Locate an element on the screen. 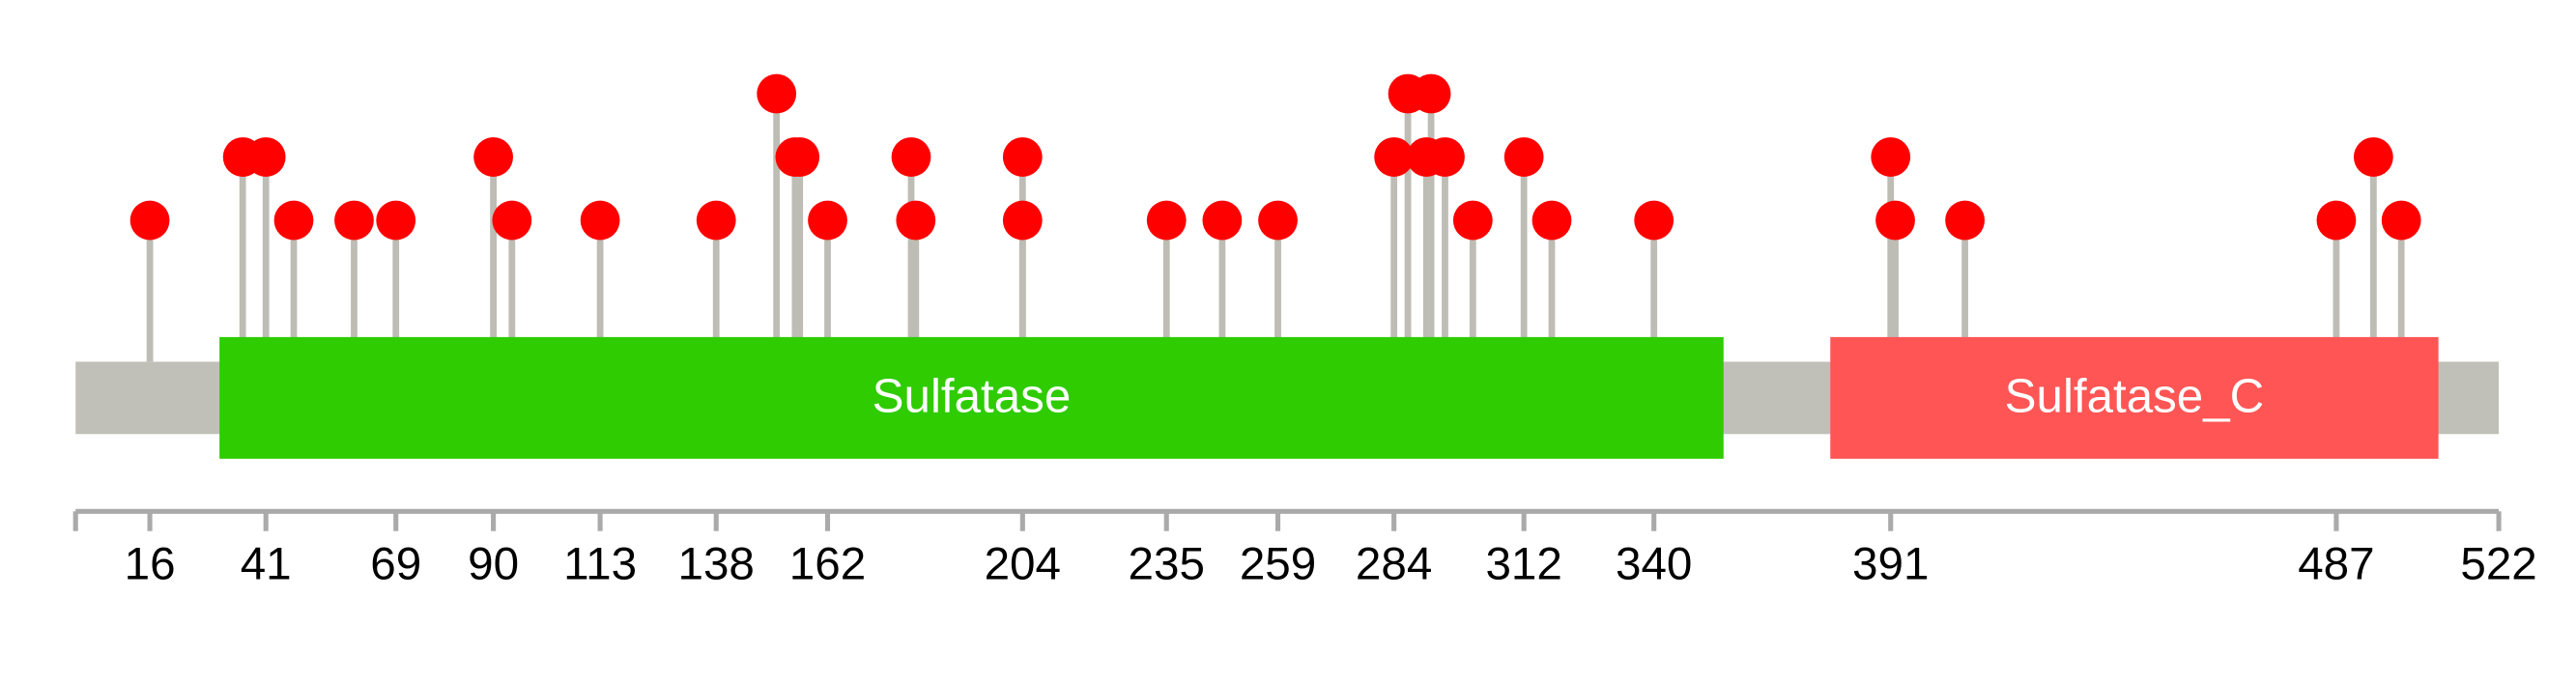 This screenshot has width=2576, height=684. x-tick-label: 235 is located at coordinates (1167, 565).